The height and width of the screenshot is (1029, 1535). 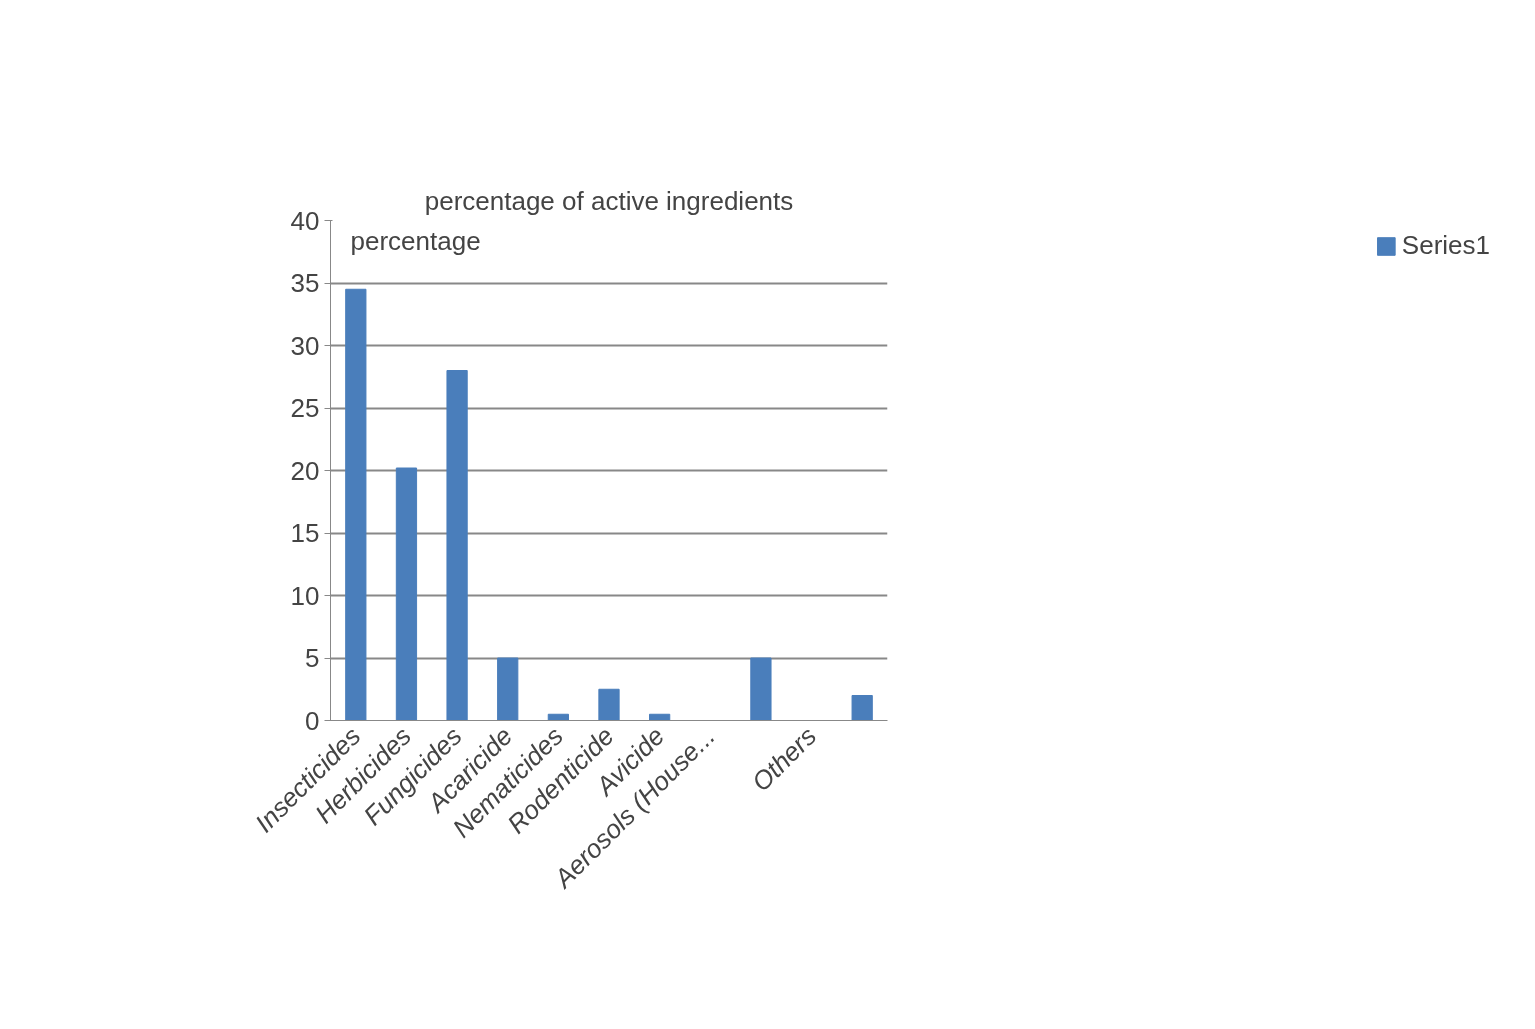 I want to click on y-tick-label: 10, so click(x=305, y=595).